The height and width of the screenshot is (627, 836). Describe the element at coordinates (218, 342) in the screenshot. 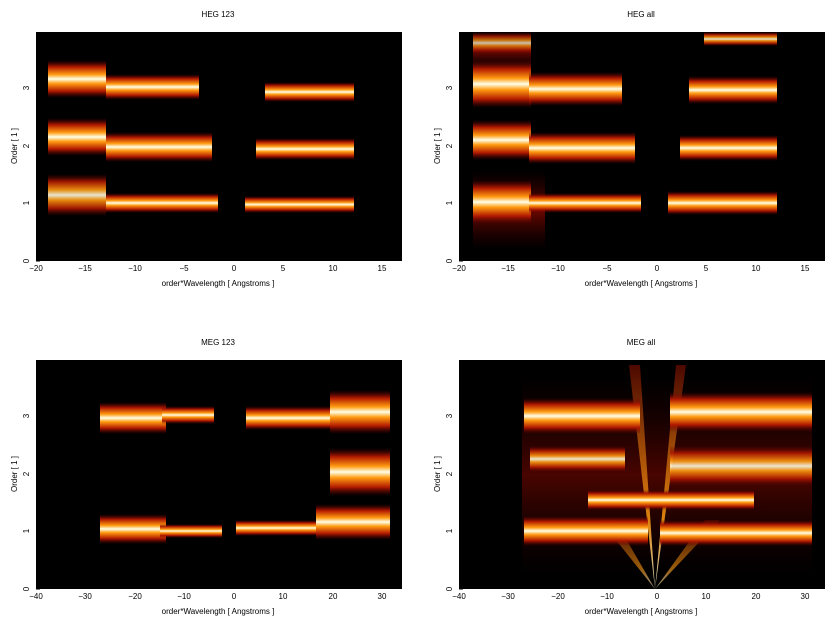

I see `panel-title: MEG 123` at that location.